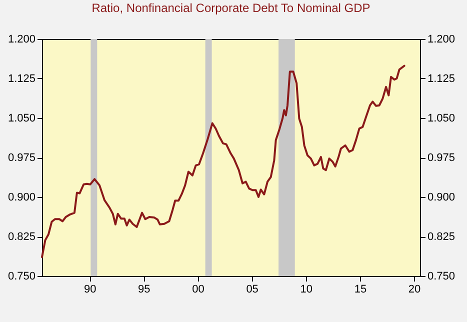  I want to click on chart-title: Ratio, Nonfinancial Corporate Debt To Nominal GDP, so click(231, 8).